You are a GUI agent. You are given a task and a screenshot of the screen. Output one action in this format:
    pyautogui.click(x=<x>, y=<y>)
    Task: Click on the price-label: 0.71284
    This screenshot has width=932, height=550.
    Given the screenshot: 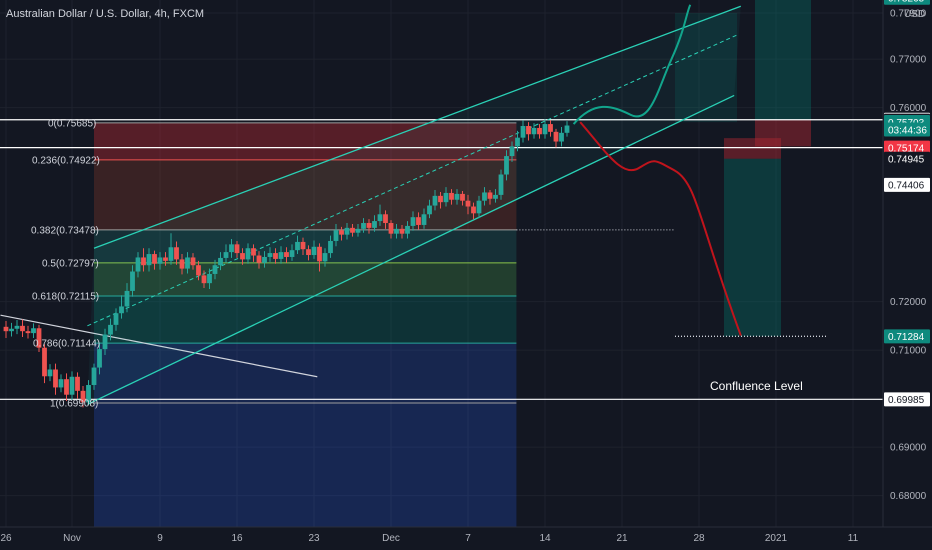 What is the action you would take?
    pyautogui.click(x=907, y=336)
    